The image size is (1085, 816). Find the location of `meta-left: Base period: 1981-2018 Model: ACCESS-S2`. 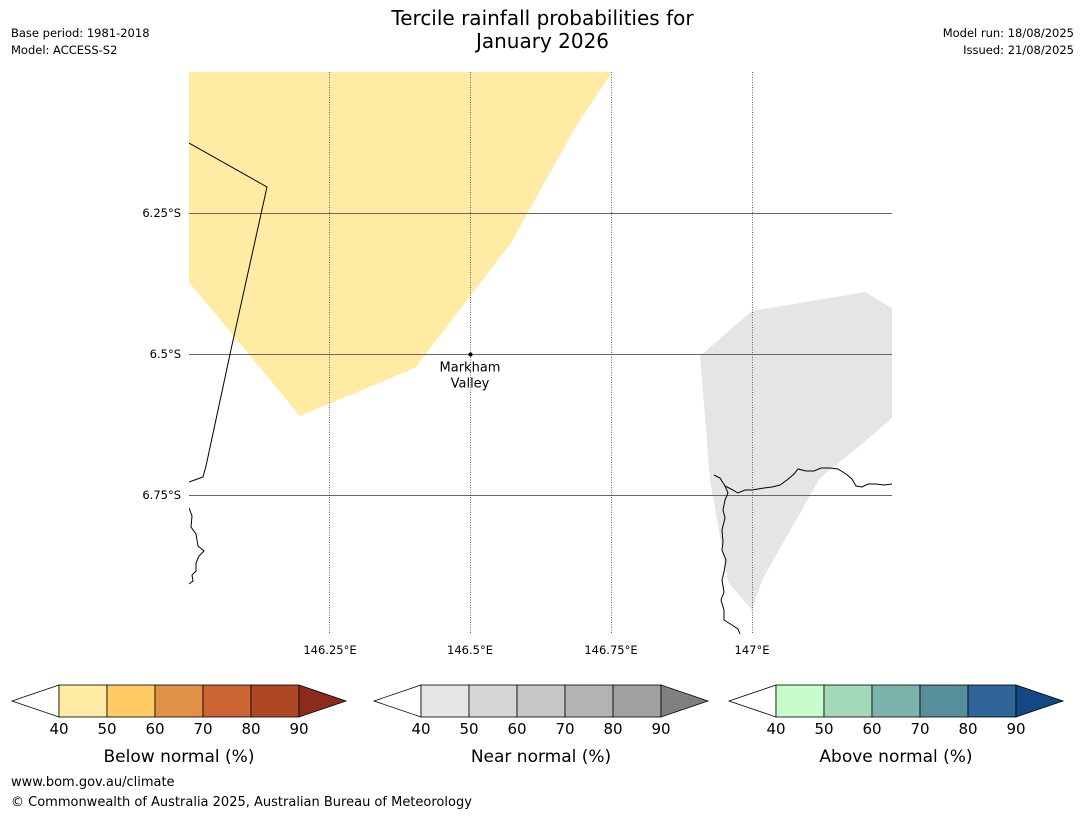

meta-left: Base period: 1981-2018 Model: ACCESS-S2 is located at coordinates (80, 42).